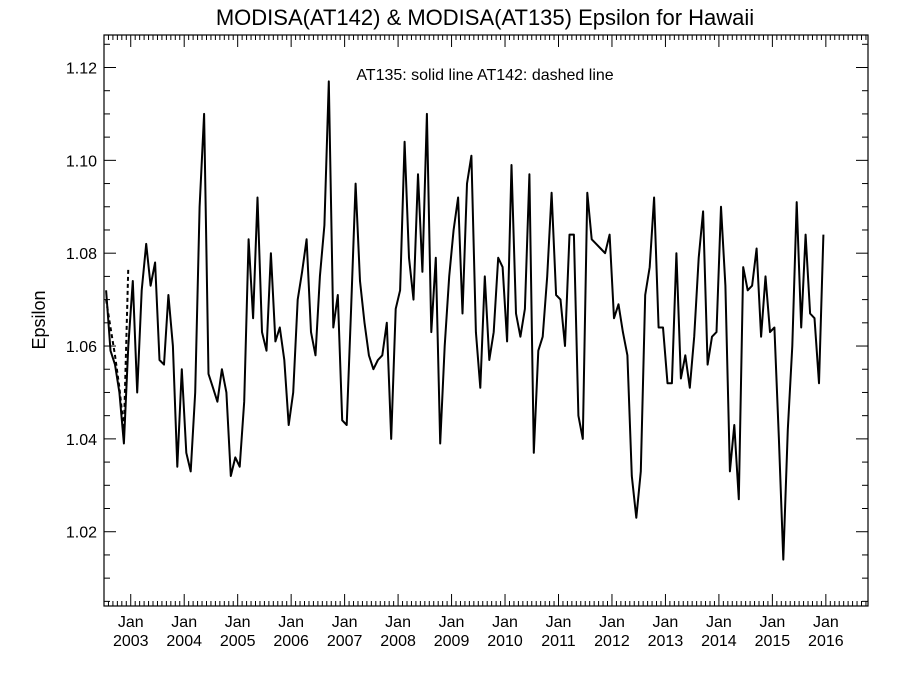  I want to click on x-tick-label-year: 2008, so click(398, 641).